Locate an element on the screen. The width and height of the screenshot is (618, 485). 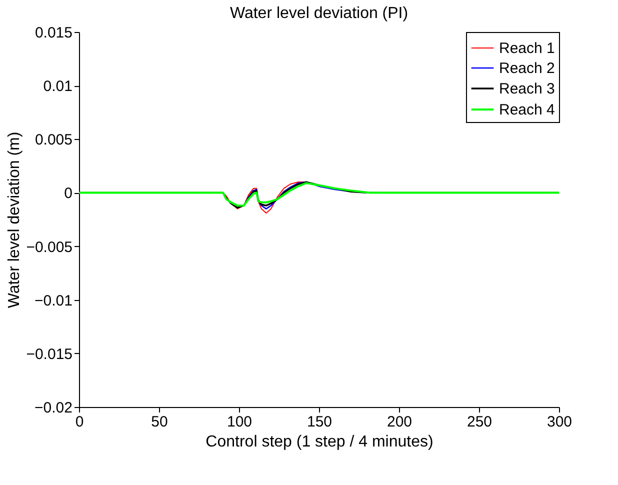
x-tick-label: 300 is located at coordinates (559, 422).